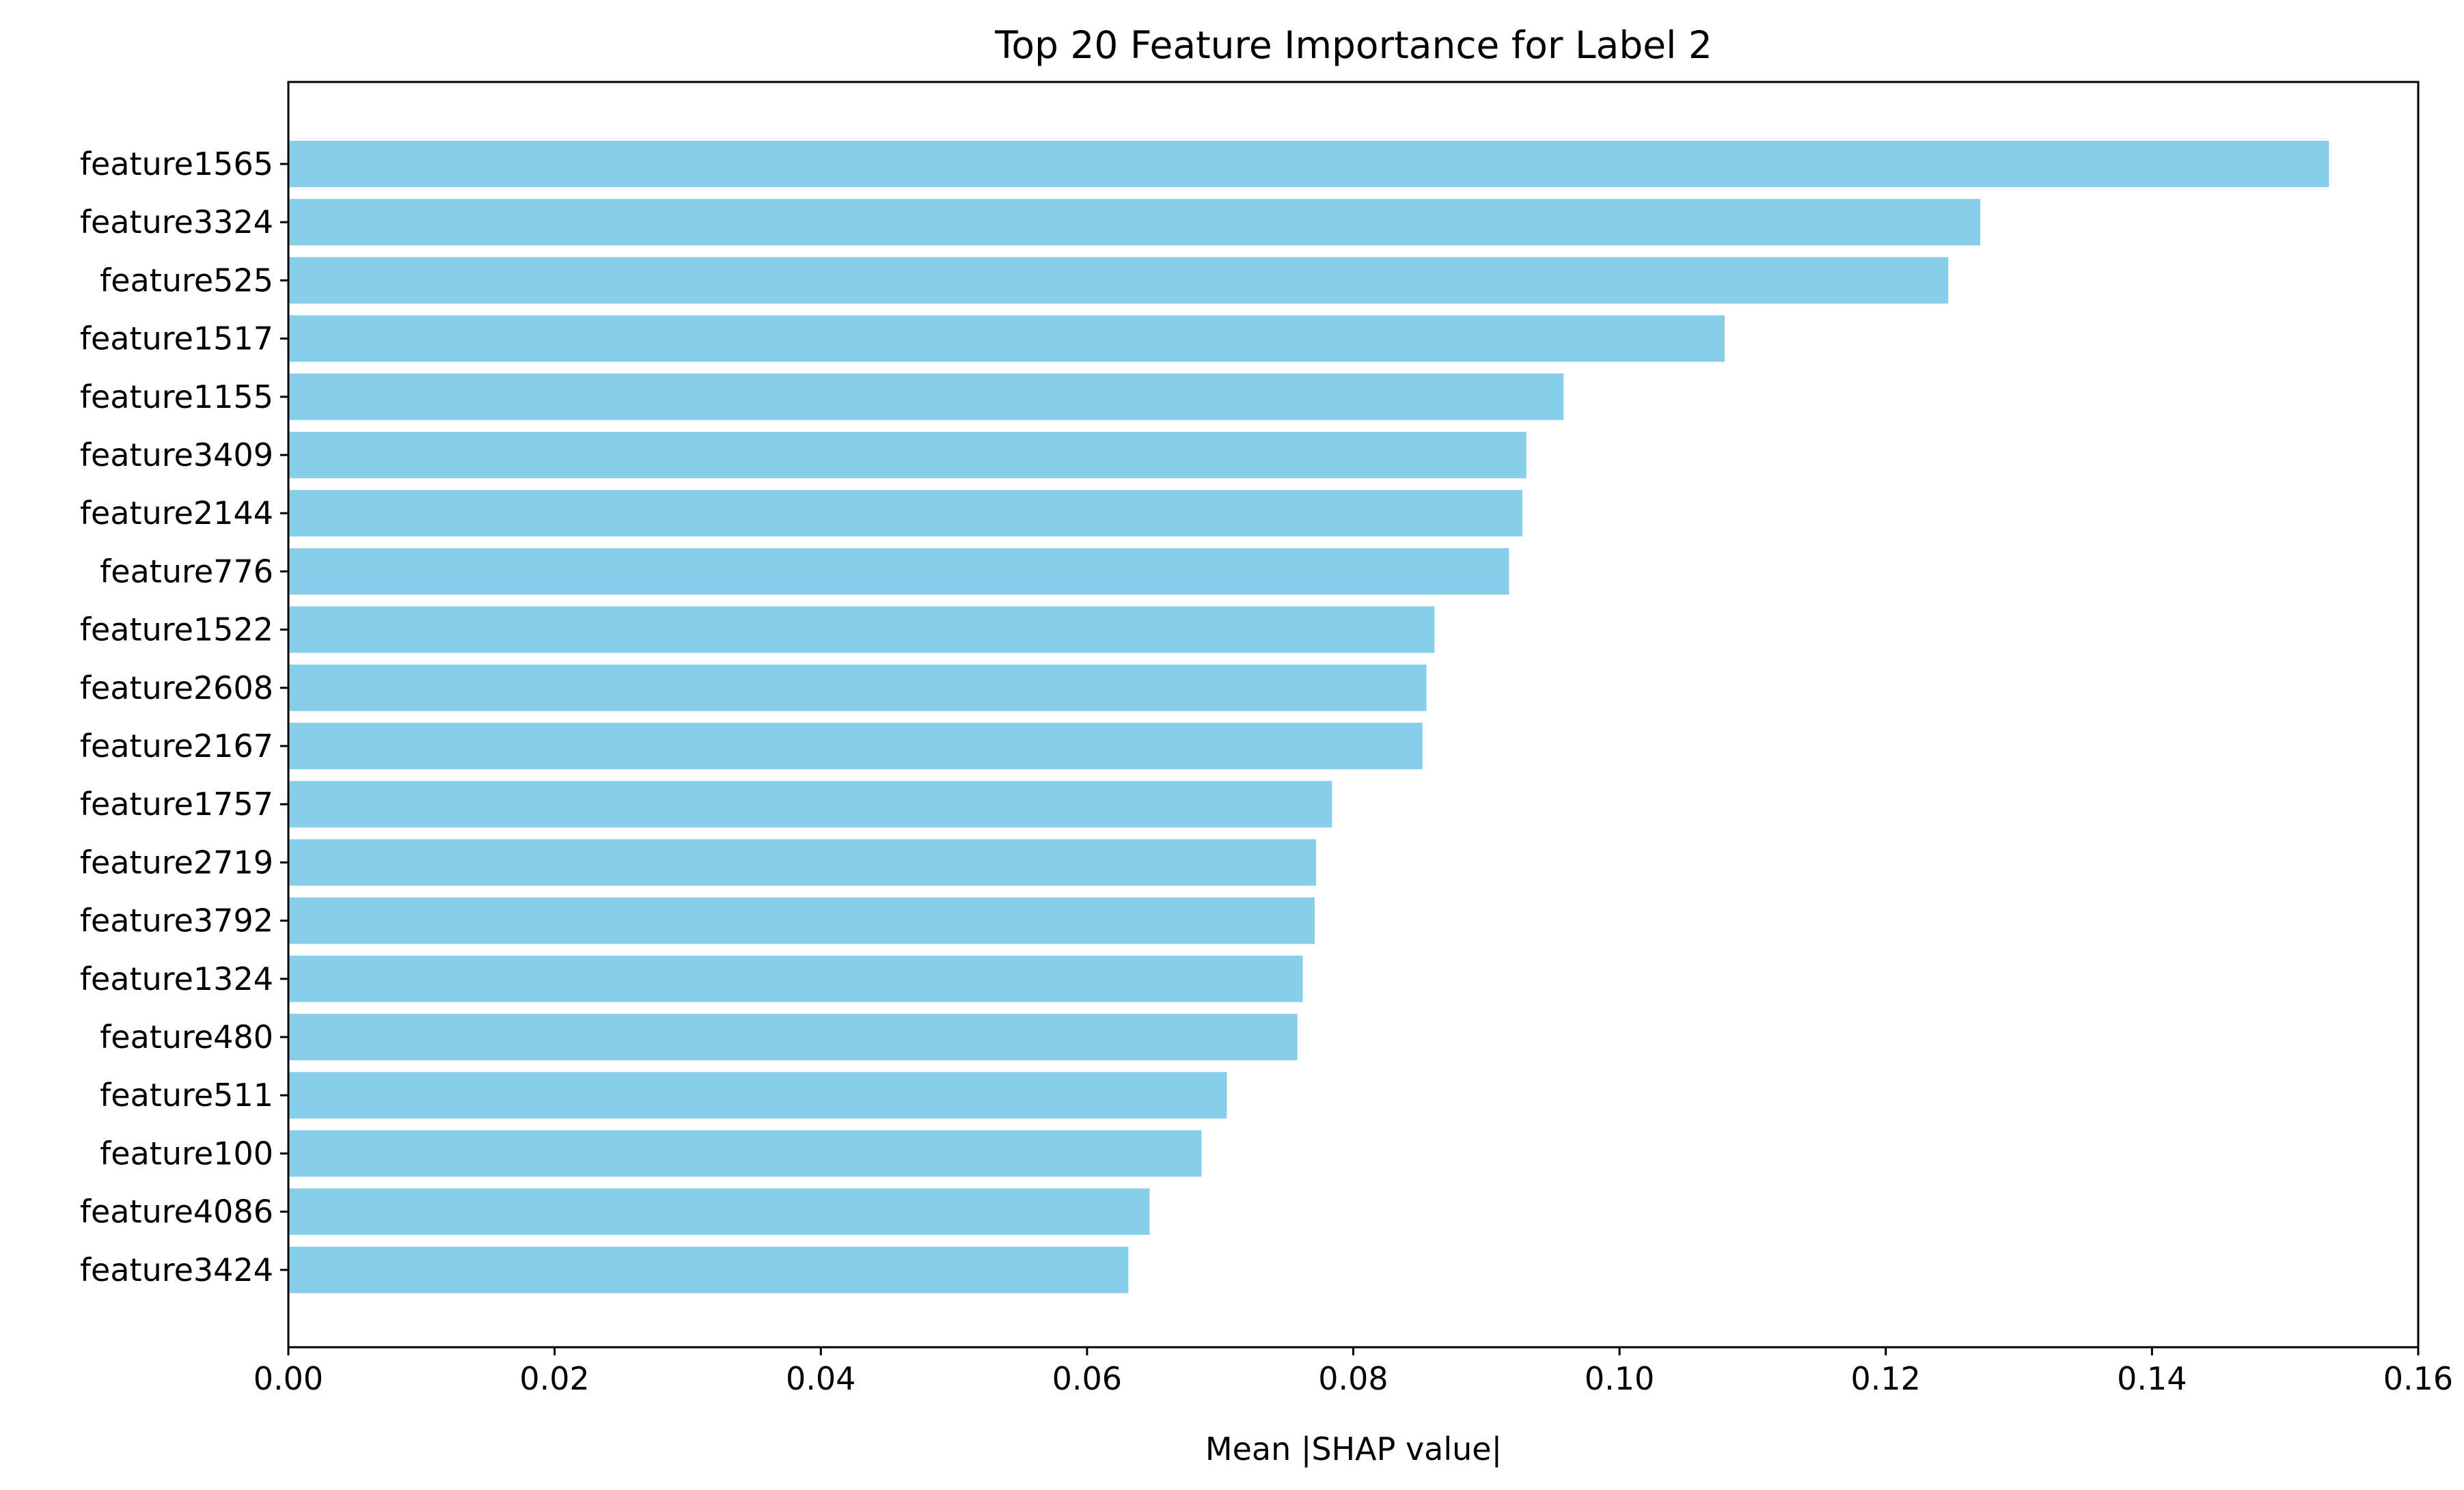 The image size is (2464, 1490). What do you see at coordinates (820, 1378) in the screenshot?
I see `x-tick-label: 0.04` at bounding box center [820, 1378].